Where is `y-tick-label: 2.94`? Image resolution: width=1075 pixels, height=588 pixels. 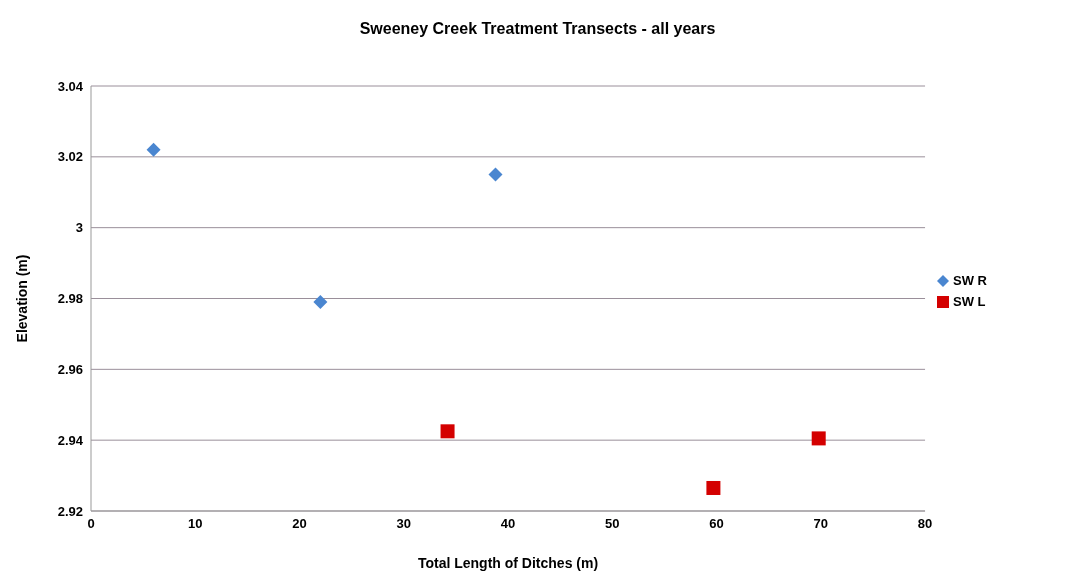 y-tick-label: 2.94 is located at coordinates (70, 440).